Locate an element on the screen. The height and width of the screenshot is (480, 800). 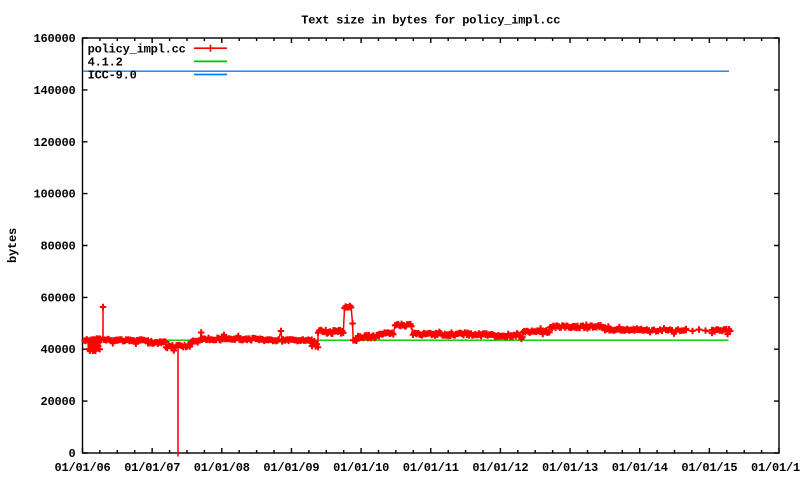
svg-text: policy_impl.cc is located at coordinates (137, 49).